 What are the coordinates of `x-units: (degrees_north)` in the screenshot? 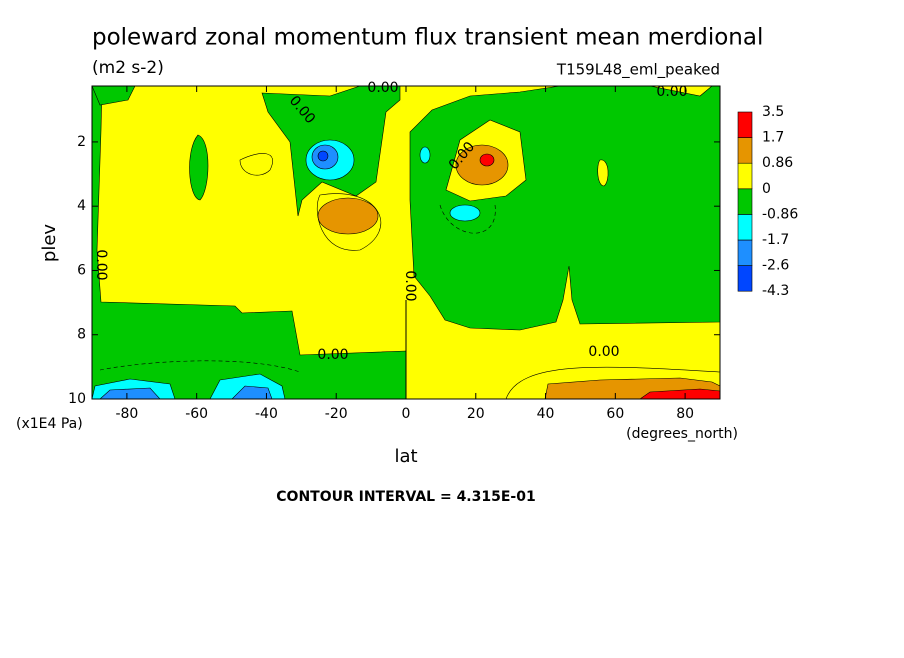 It's located at (682, 434).